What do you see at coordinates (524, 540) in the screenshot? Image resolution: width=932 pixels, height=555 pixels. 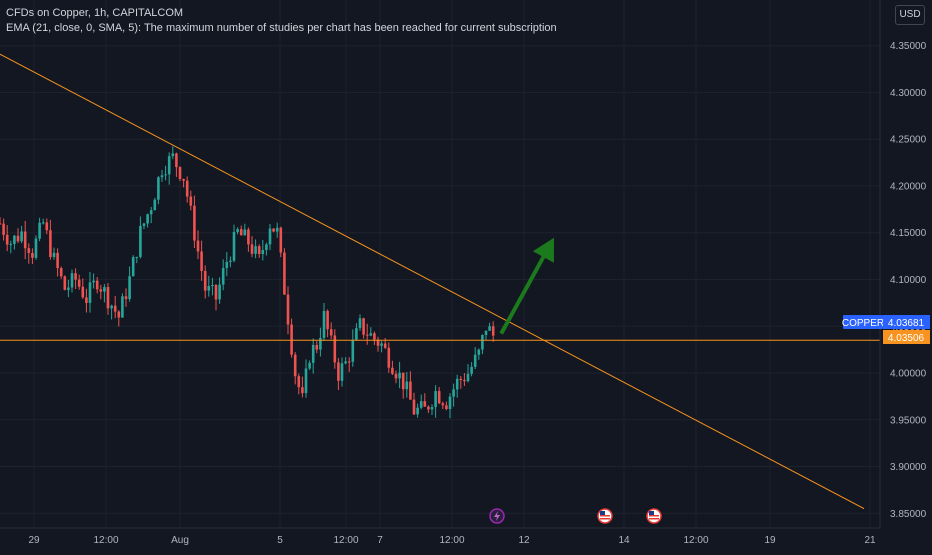 I see `time-tick-label: 12` at bounding box center [524, 540].